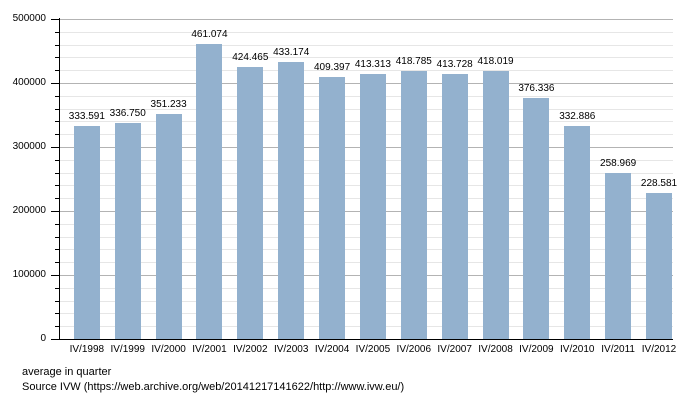 This screenshot has height=400, width=700. What do you see at coordinates (372, 65) in the screenshot?
I see `bar-value-label: 413.313` at bounding box center [372, 65].